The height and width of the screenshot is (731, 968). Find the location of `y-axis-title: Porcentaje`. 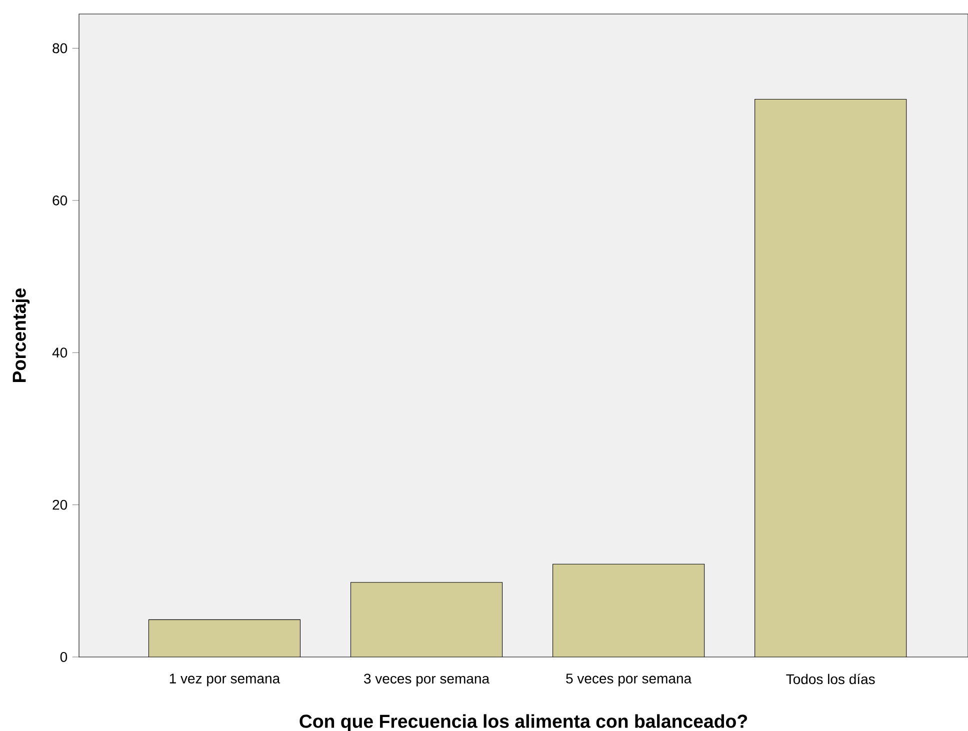

y-axis-title: Porcentaje is located at coordinates (21, 335).